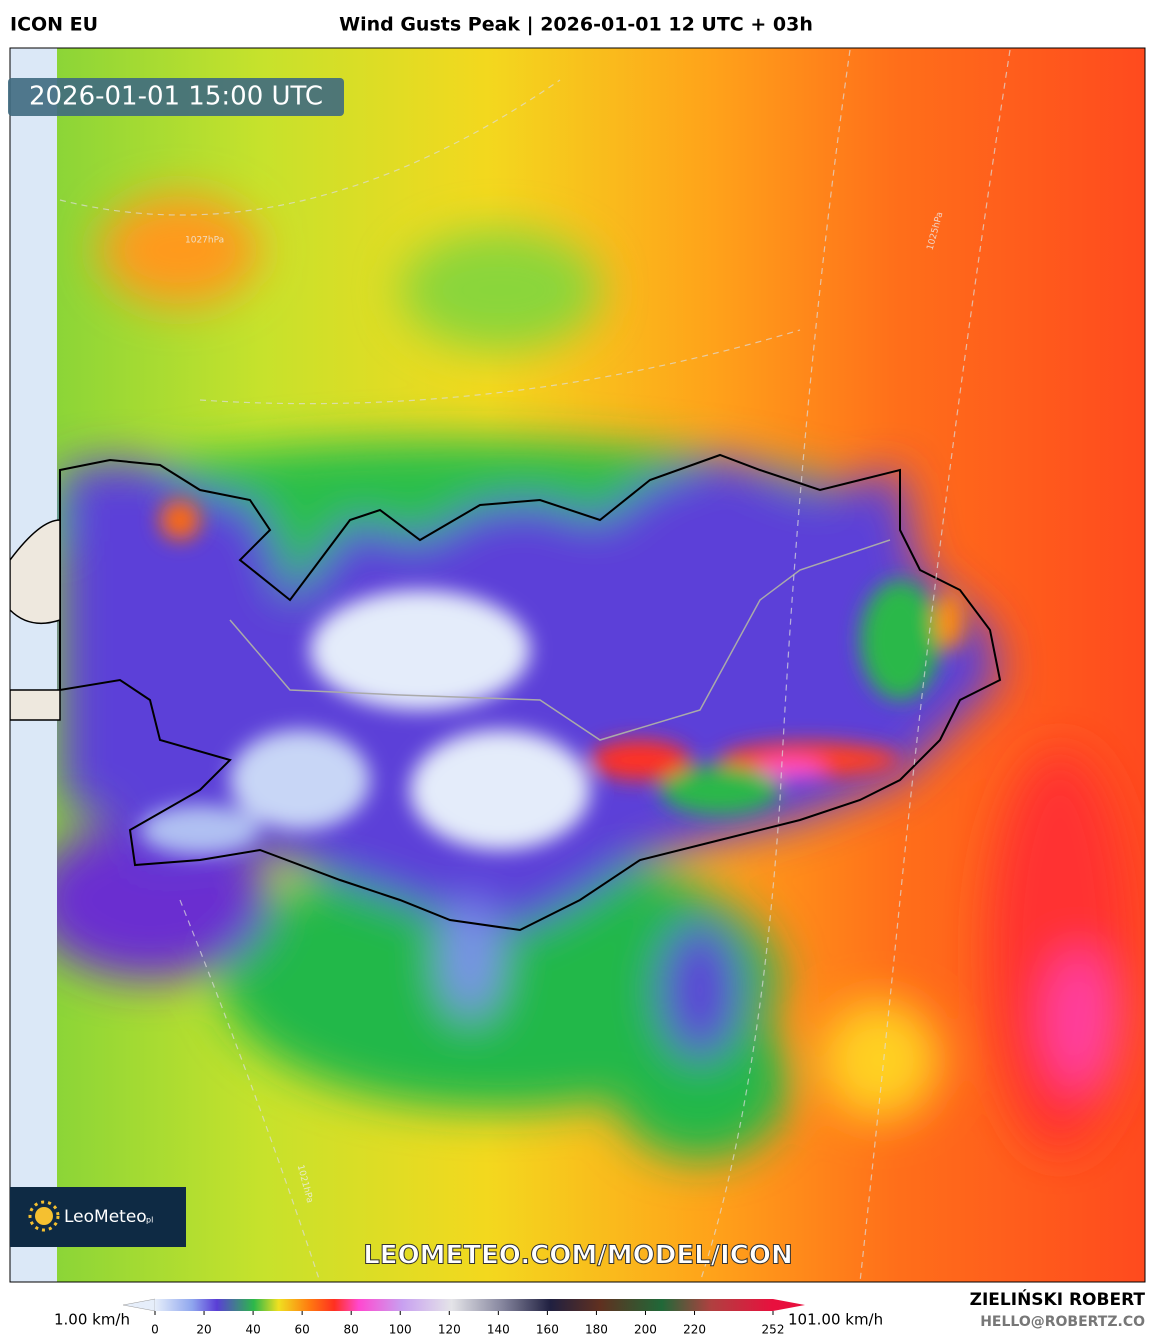  What do you see at coordinates (694, 1330) in the screenshot?
I see `colorbar-tick-label: 220` at bounding box center [694, 1330].